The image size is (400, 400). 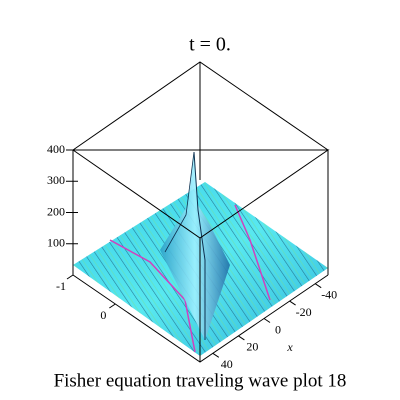 What do you see at coordinates (103, 315) in the screenshot?
I see `y-tick-label: 0` at bounding box center [103, 315].